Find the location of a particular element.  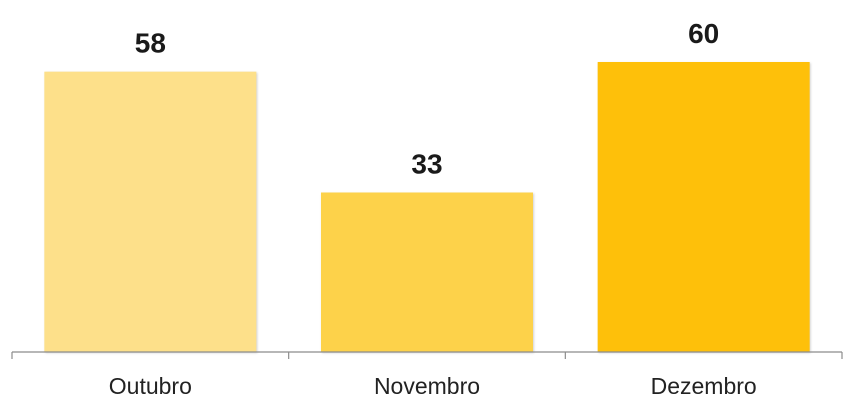

x-axis-tick-labels: Outubro Novembro Dezembro is located at coordinates (433, 386).